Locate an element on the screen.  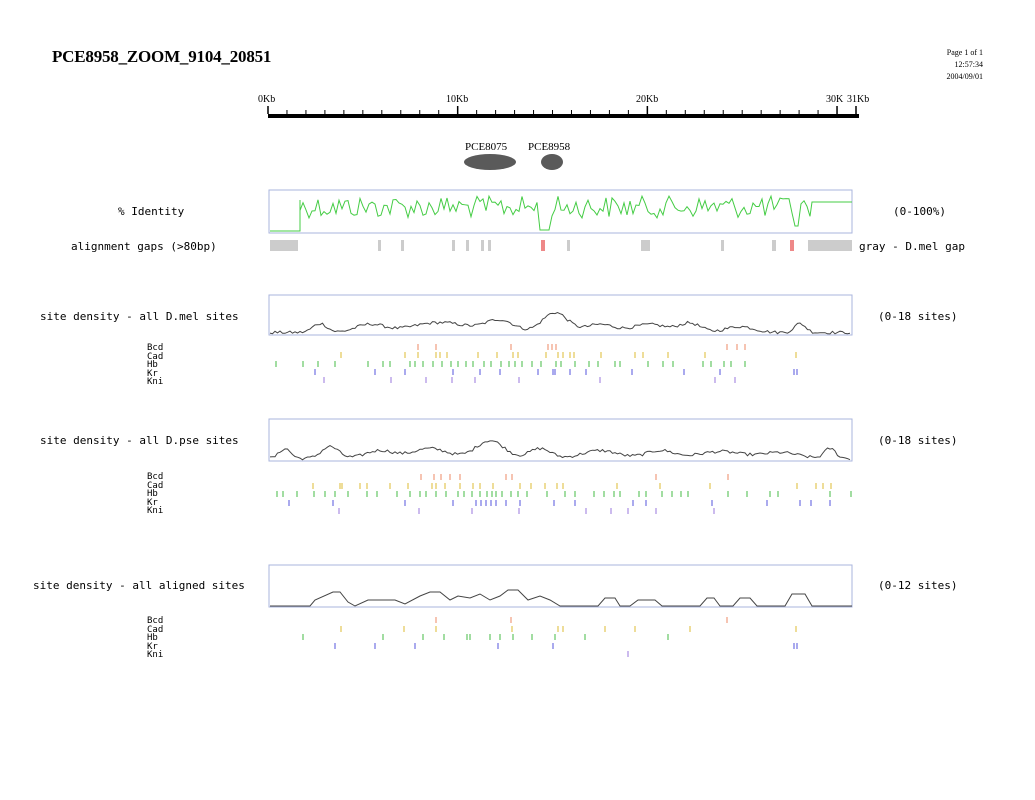
track-range-dpse: (0-18 sites) is located at coordinates (918, 440).